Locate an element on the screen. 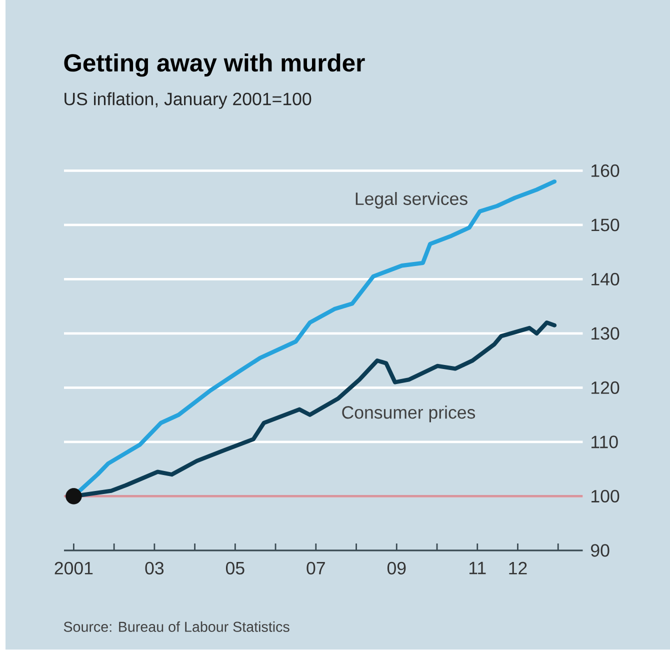  source-note: Source: Bureau of Labour Statistics is located at coordinates (177, 627).